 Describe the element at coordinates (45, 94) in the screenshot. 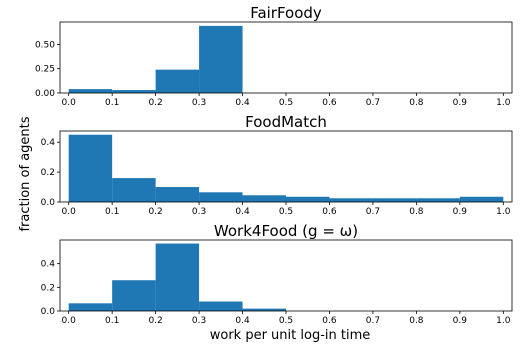

I see `y-tick-label: 0.00` at that location.